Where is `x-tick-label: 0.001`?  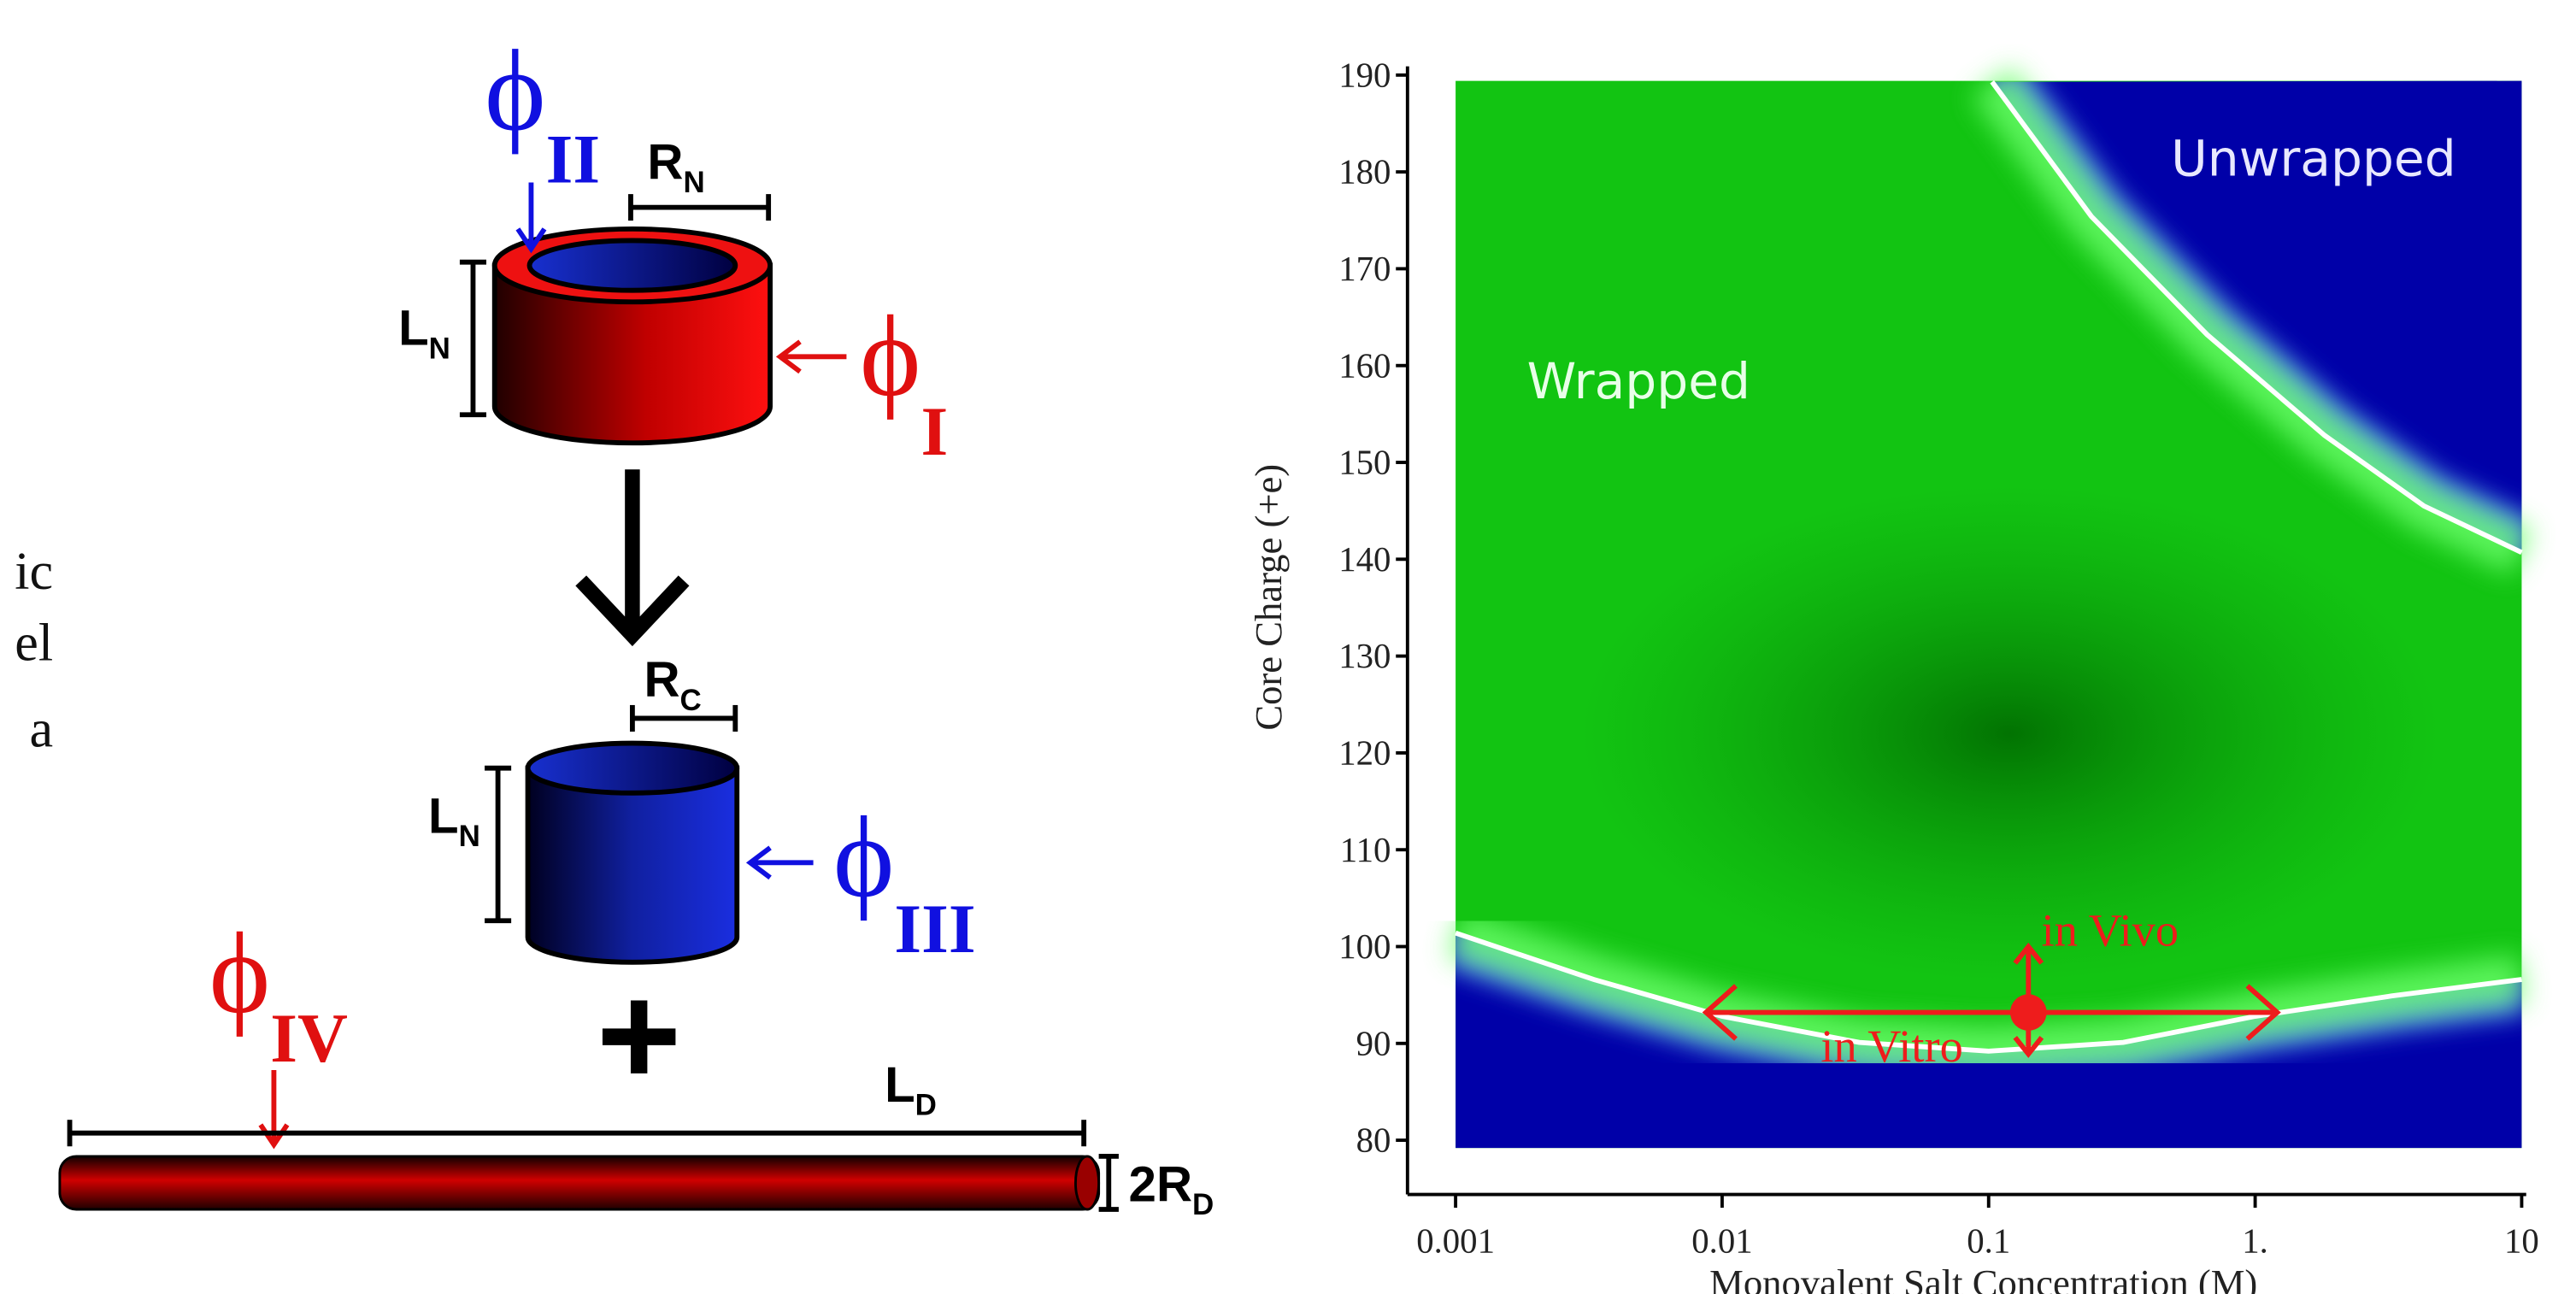
x-tick-label: 0.001 is located at coordinates (1455, 1240).